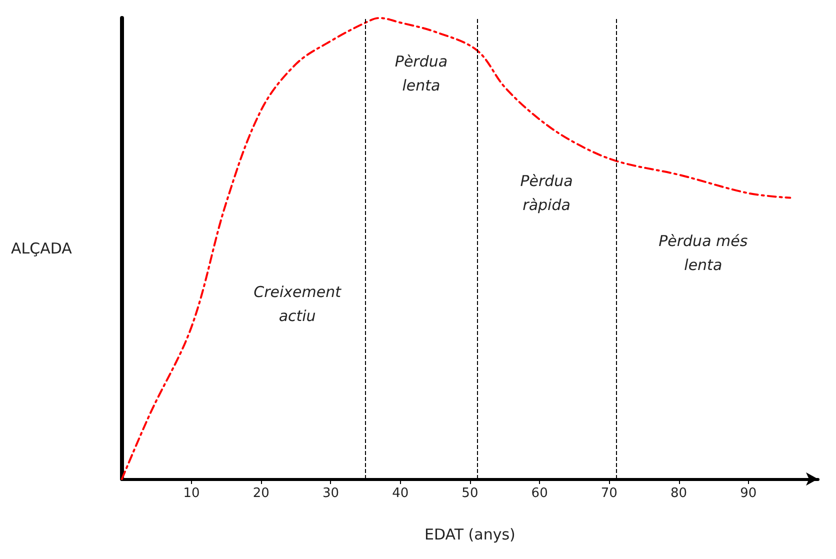  I want to click on x-tick-label: 40, so click(400, 493).